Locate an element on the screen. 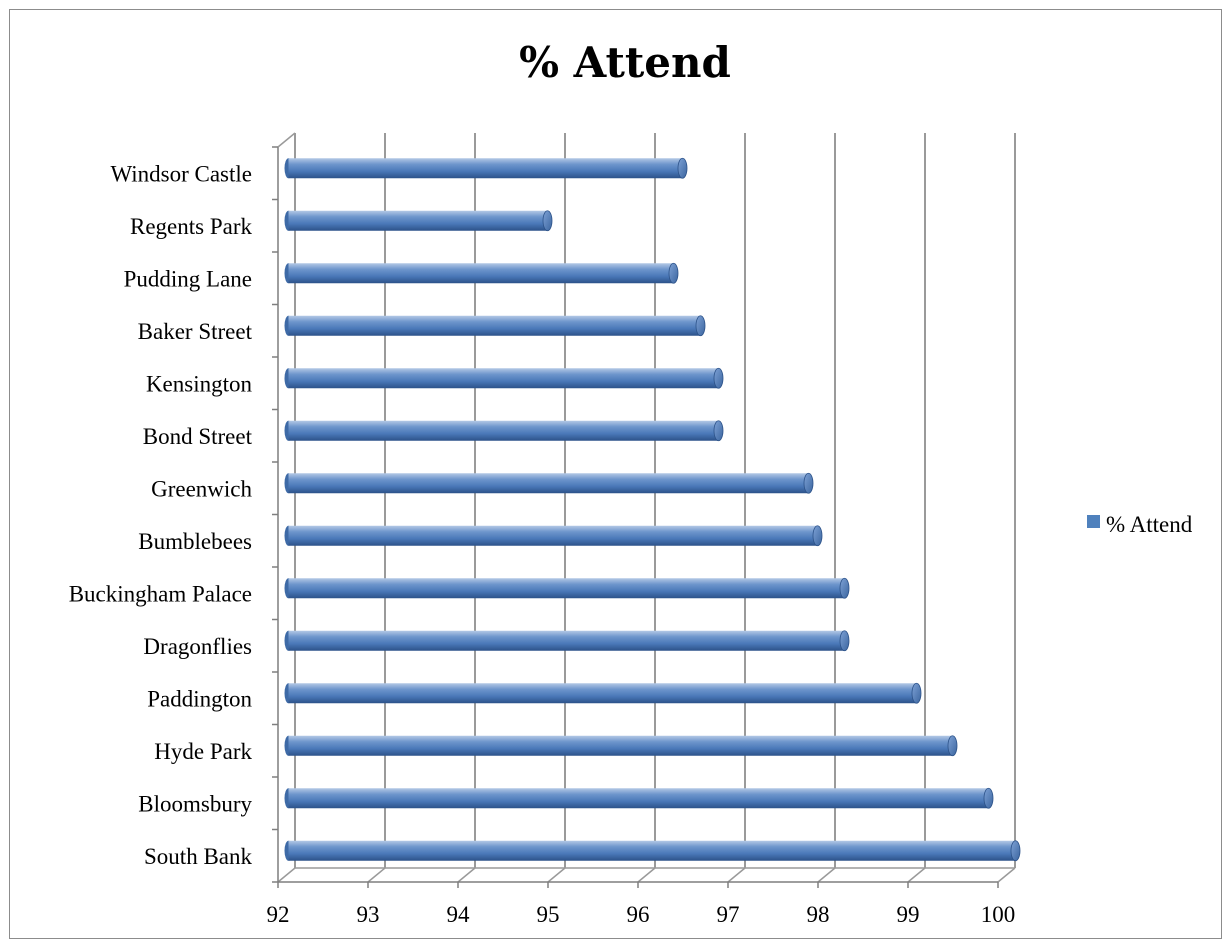 The width and height of the screenshot is (1231, 948). x-tick-label-93: 93 is located at coordinates (368, 914).